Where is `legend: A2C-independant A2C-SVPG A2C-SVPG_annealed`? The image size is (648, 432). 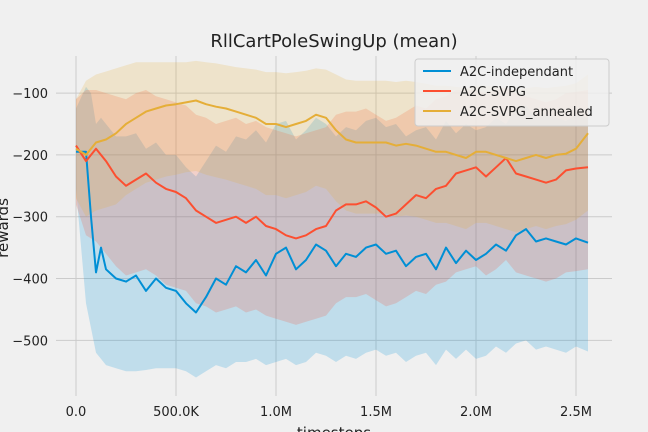
legend: A2C-independant A2C-SVPG A2C-SVPG_annealed is located at coordinates (512, 92).